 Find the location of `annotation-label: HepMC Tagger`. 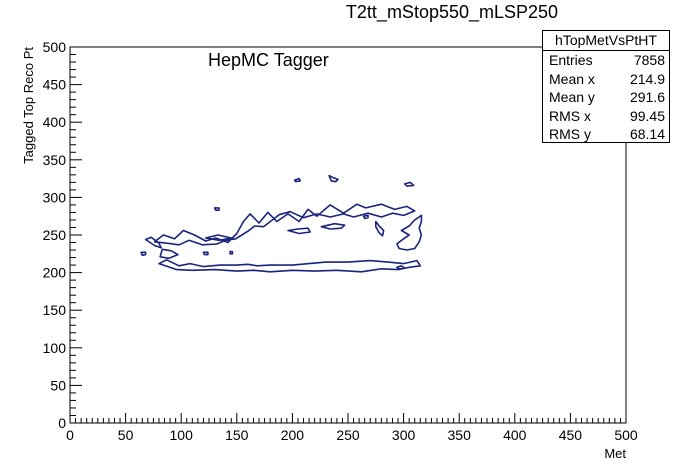

annotation-label: HepMC Tagger is located at coordinates (268, 60).